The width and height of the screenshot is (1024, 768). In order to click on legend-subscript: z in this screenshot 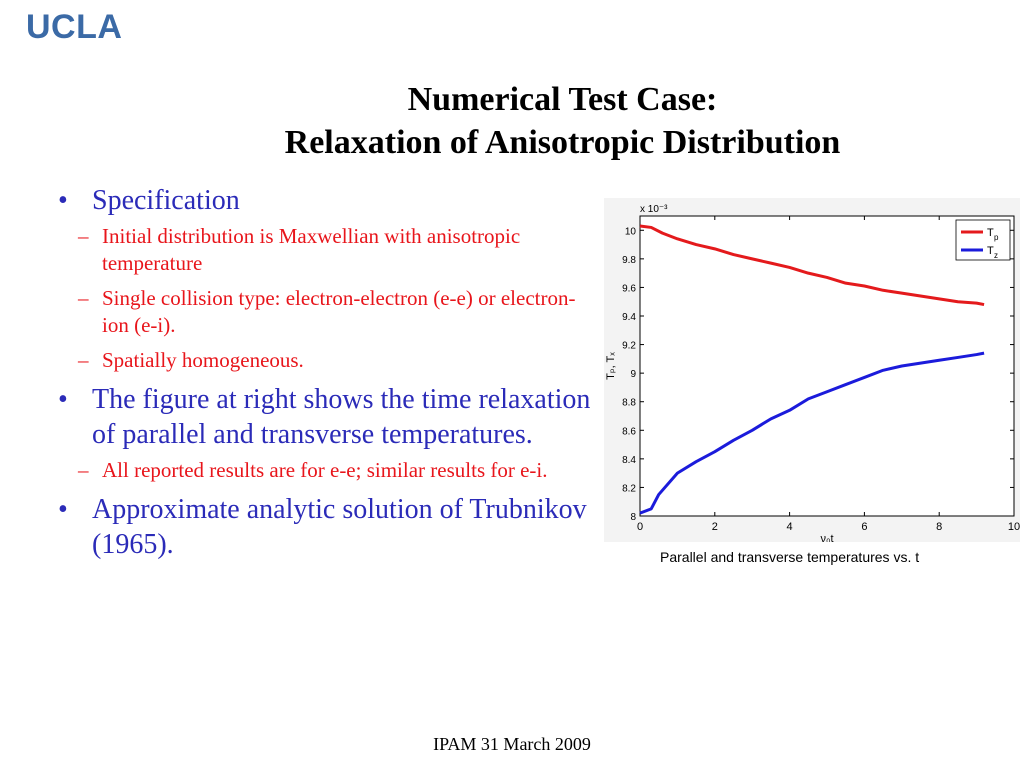, I will do `click(996, 255)`.